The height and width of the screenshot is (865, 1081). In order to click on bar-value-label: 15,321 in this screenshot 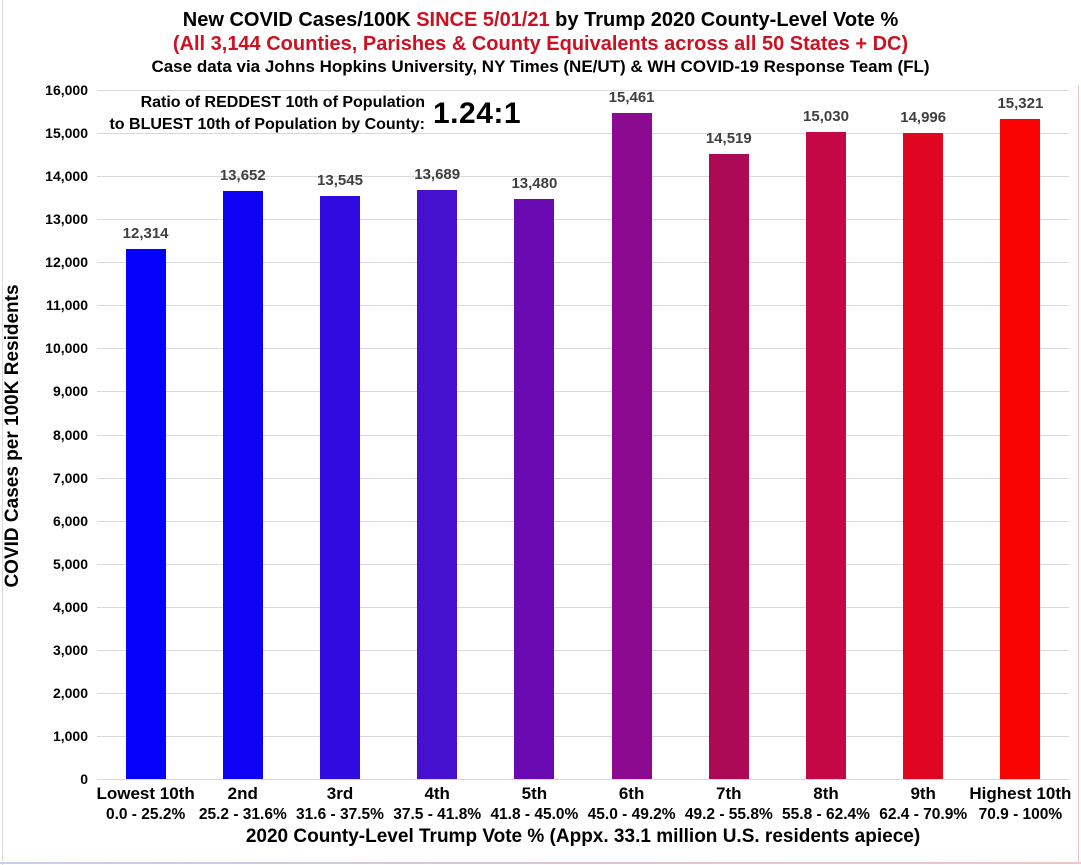, I will do `click(1020, 104)`.